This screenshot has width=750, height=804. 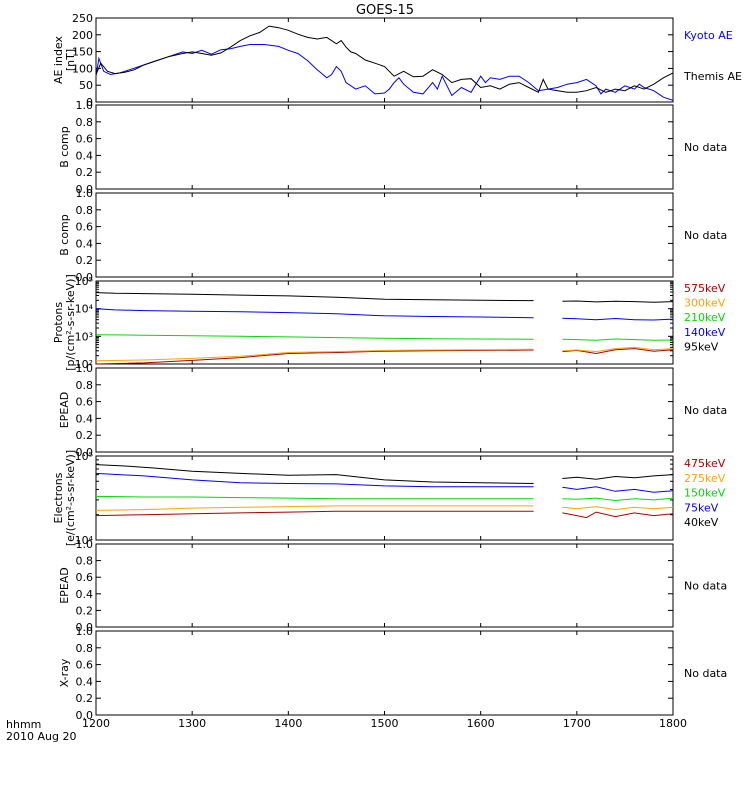 What do you see at coordinates (705, 288) in the screenshot?
I see `legend-entry: 575keV` at bounding box center [705, 288].